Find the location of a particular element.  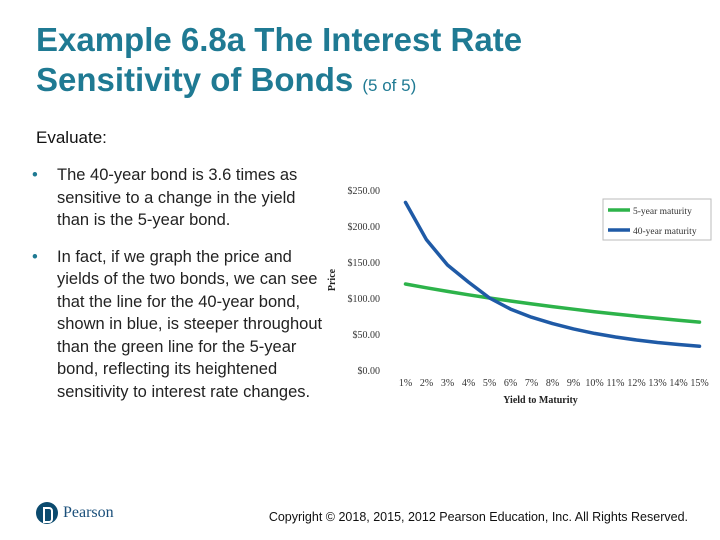

legend-label: 40-year maturity is located at coordinates (665, 232).